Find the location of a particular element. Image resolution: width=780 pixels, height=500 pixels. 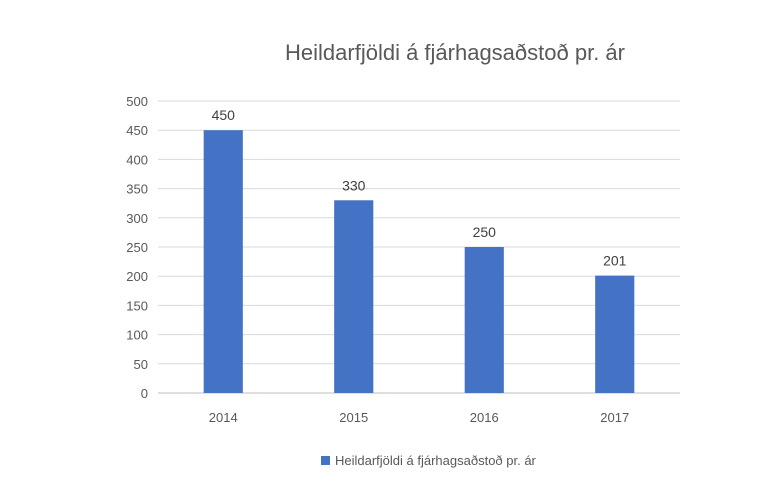

x-axis-ticks: 2014 2015 2016 2017 is located at coordinates (419, 417).